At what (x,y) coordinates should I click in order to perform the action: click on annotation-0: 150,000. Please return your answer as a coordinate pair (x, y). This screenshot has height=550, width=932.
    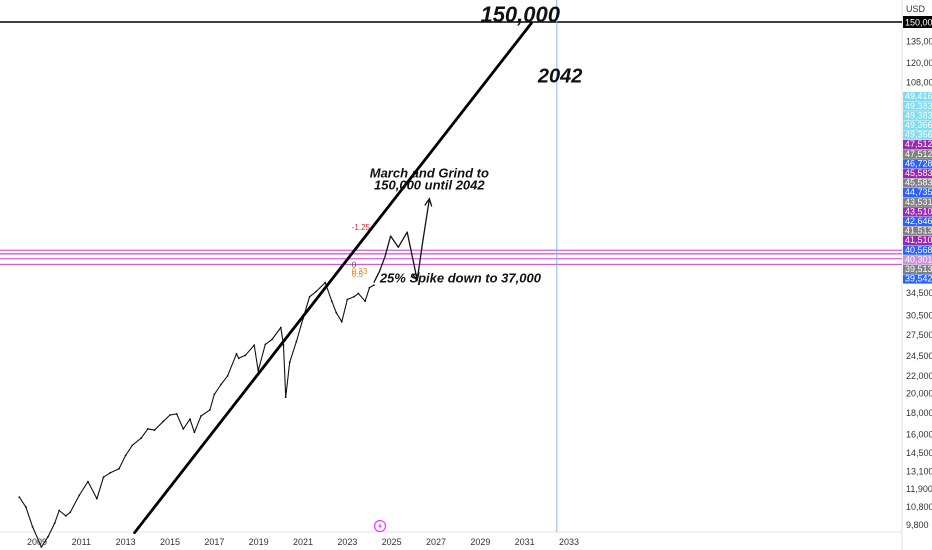
    Looking at the image, I should click on (520, 14).